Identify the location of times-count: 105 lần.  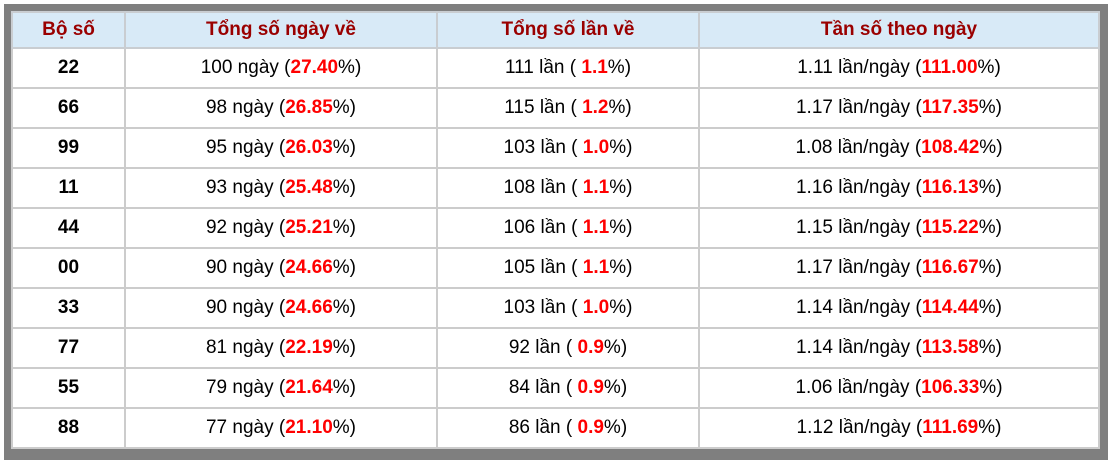
(534, 267).